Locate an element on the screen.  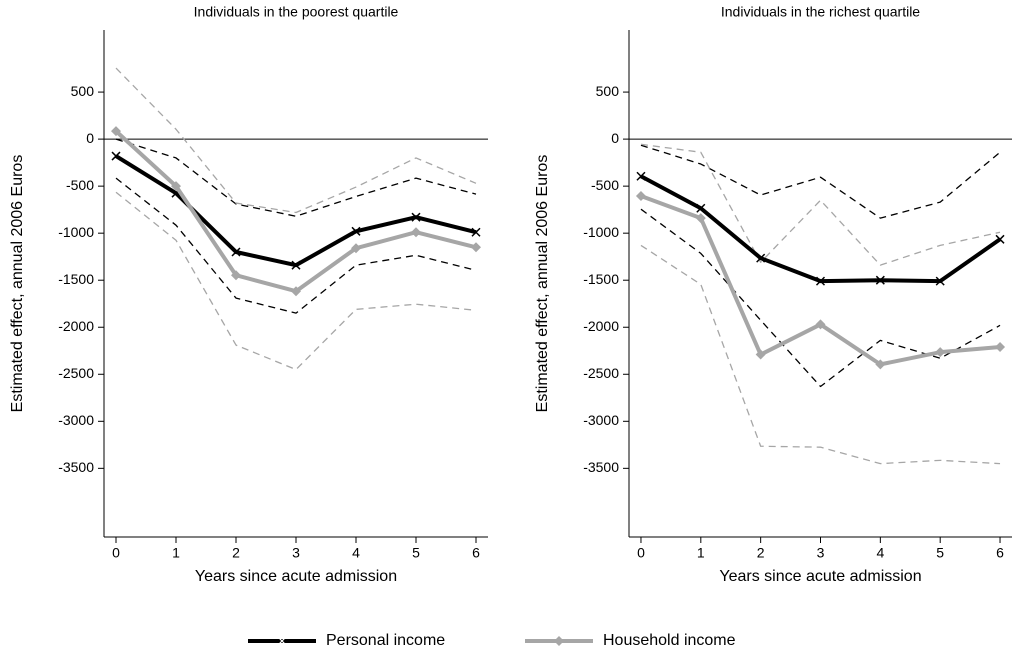
legend: Personal income Household income is located at coordinates (492, 640).